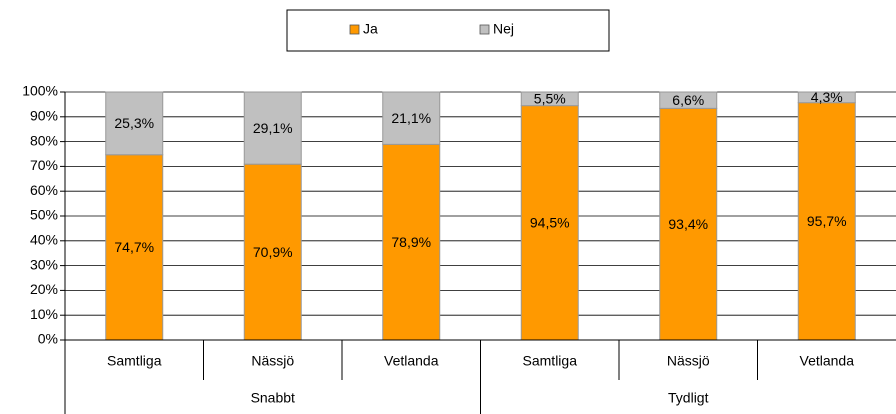 The image size is (896, 414). What do you see at coordinates (44, 215) in the screenshot?
I see `y-tick-label: 50%` at bounding box center [44, 215].